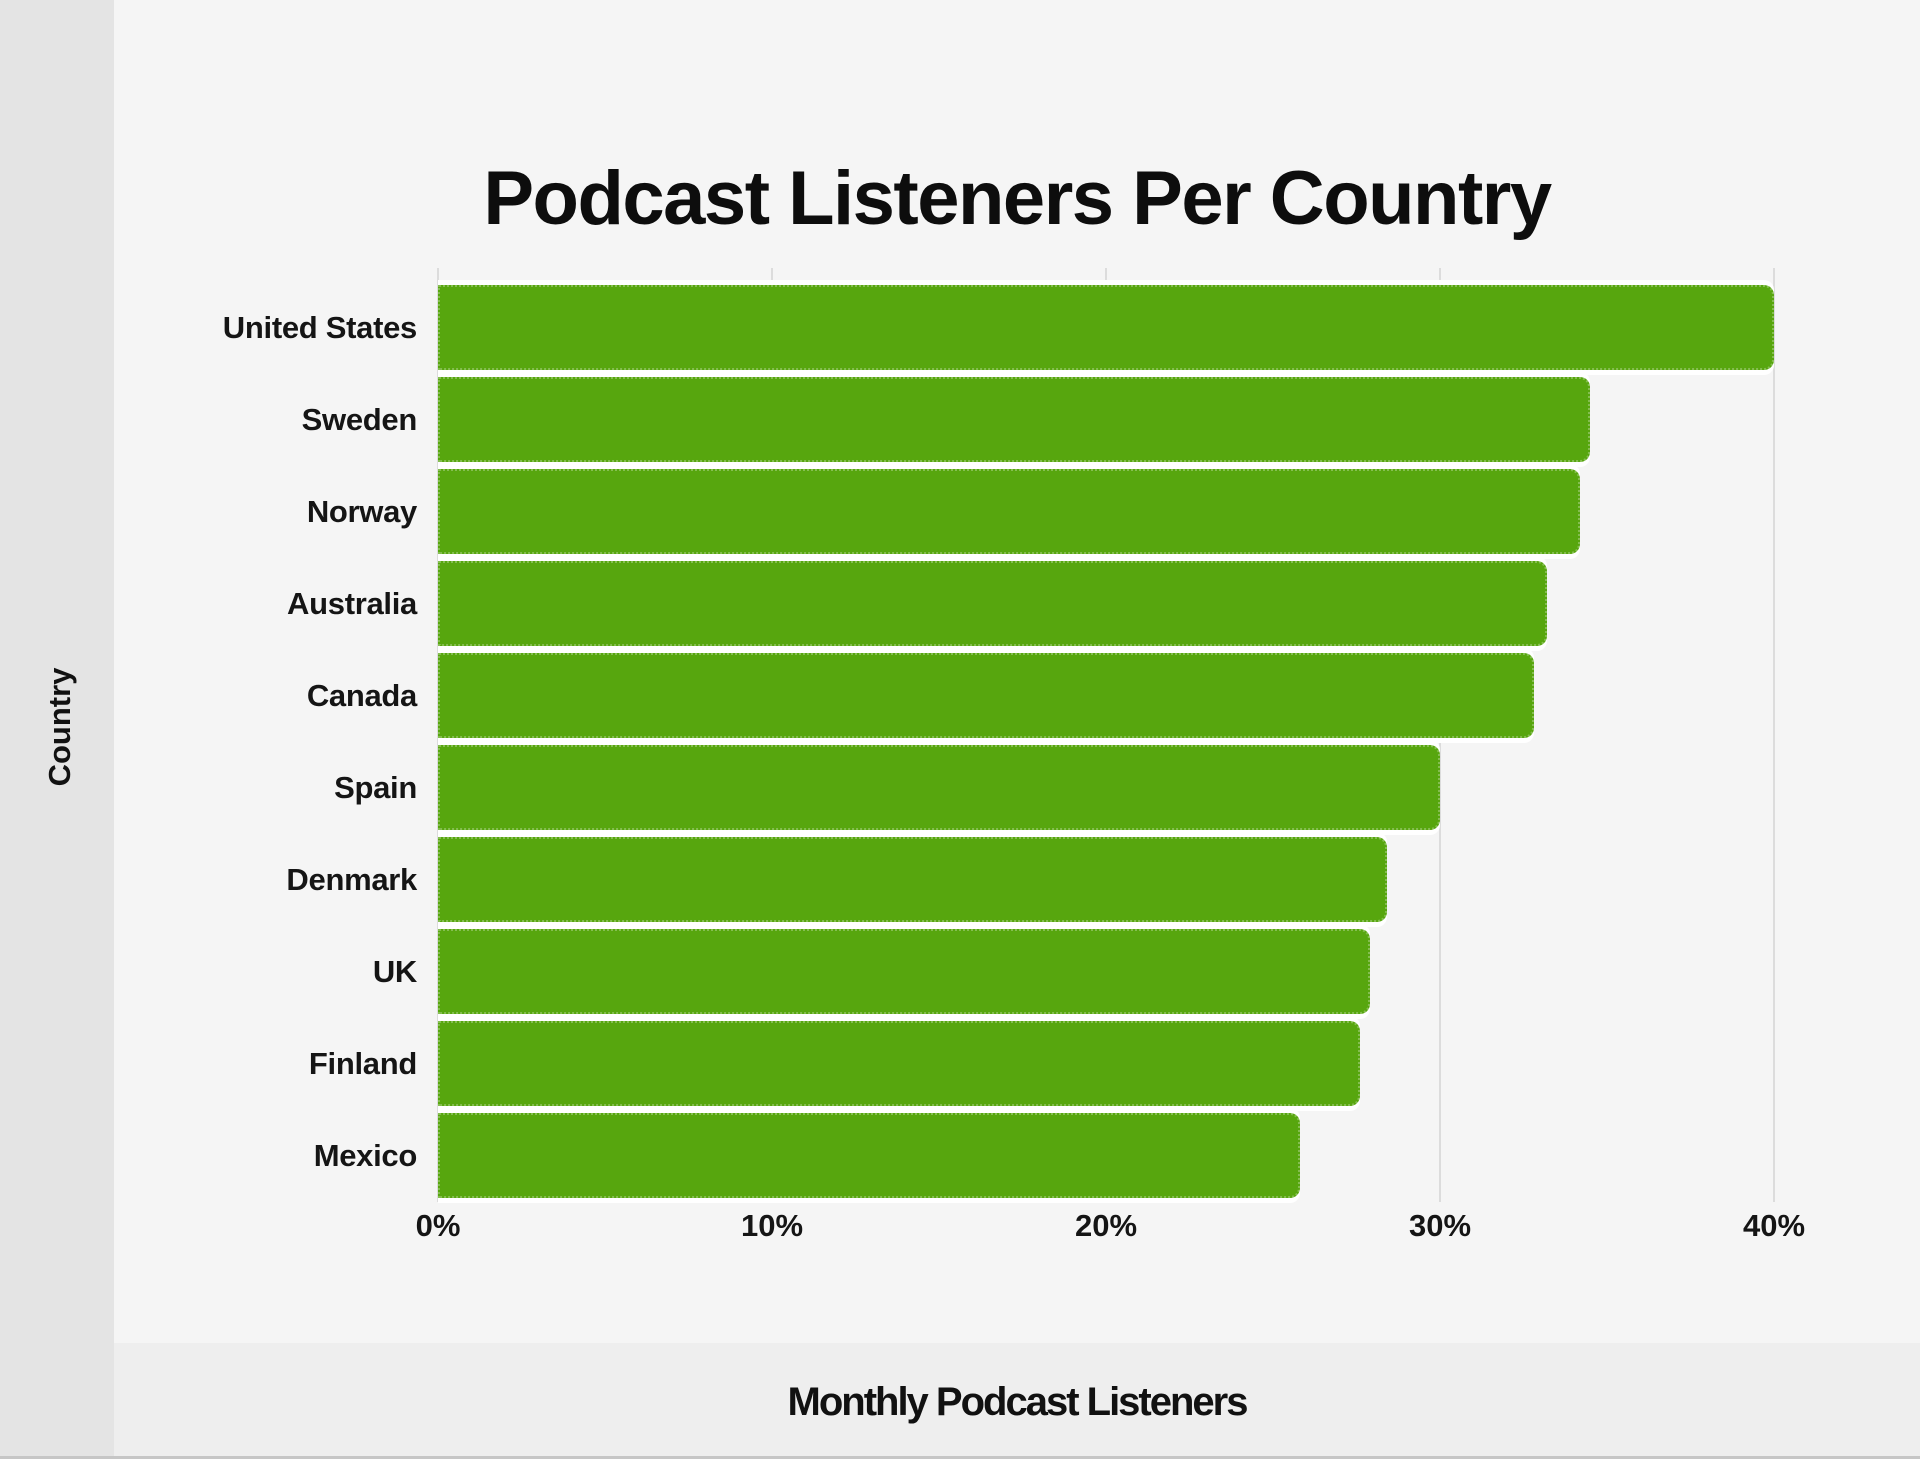  Describe the element at coordinates (1106, 1225) in the screenshot. I see `x-tick-label-20: 20%` at that location.